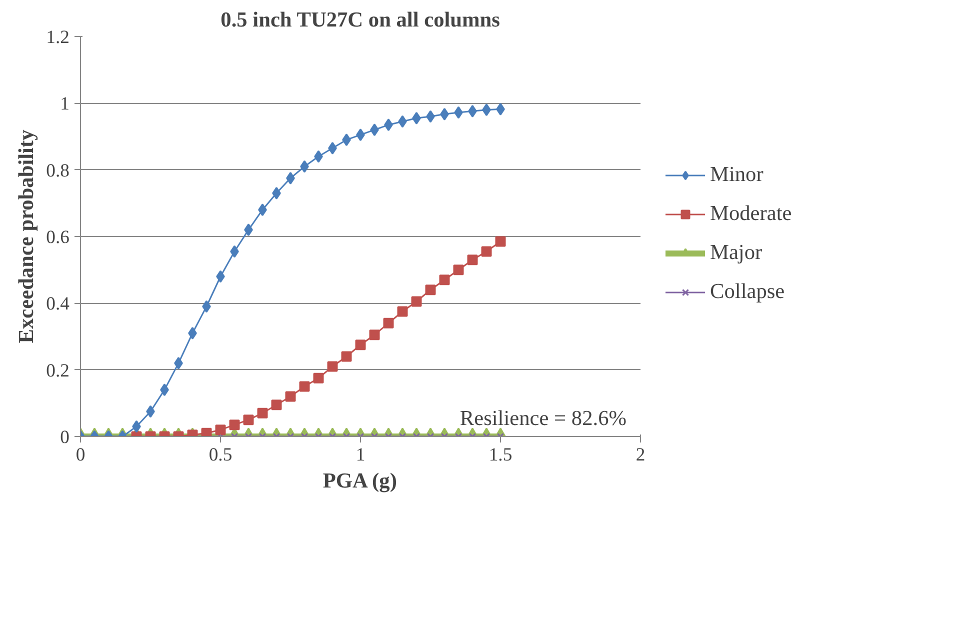 The height and width of the screenshot is (637, 955). Describe the element at coordinates (58, 304) in the screenshot. I see `y-tick-label: 0.4` at that location.